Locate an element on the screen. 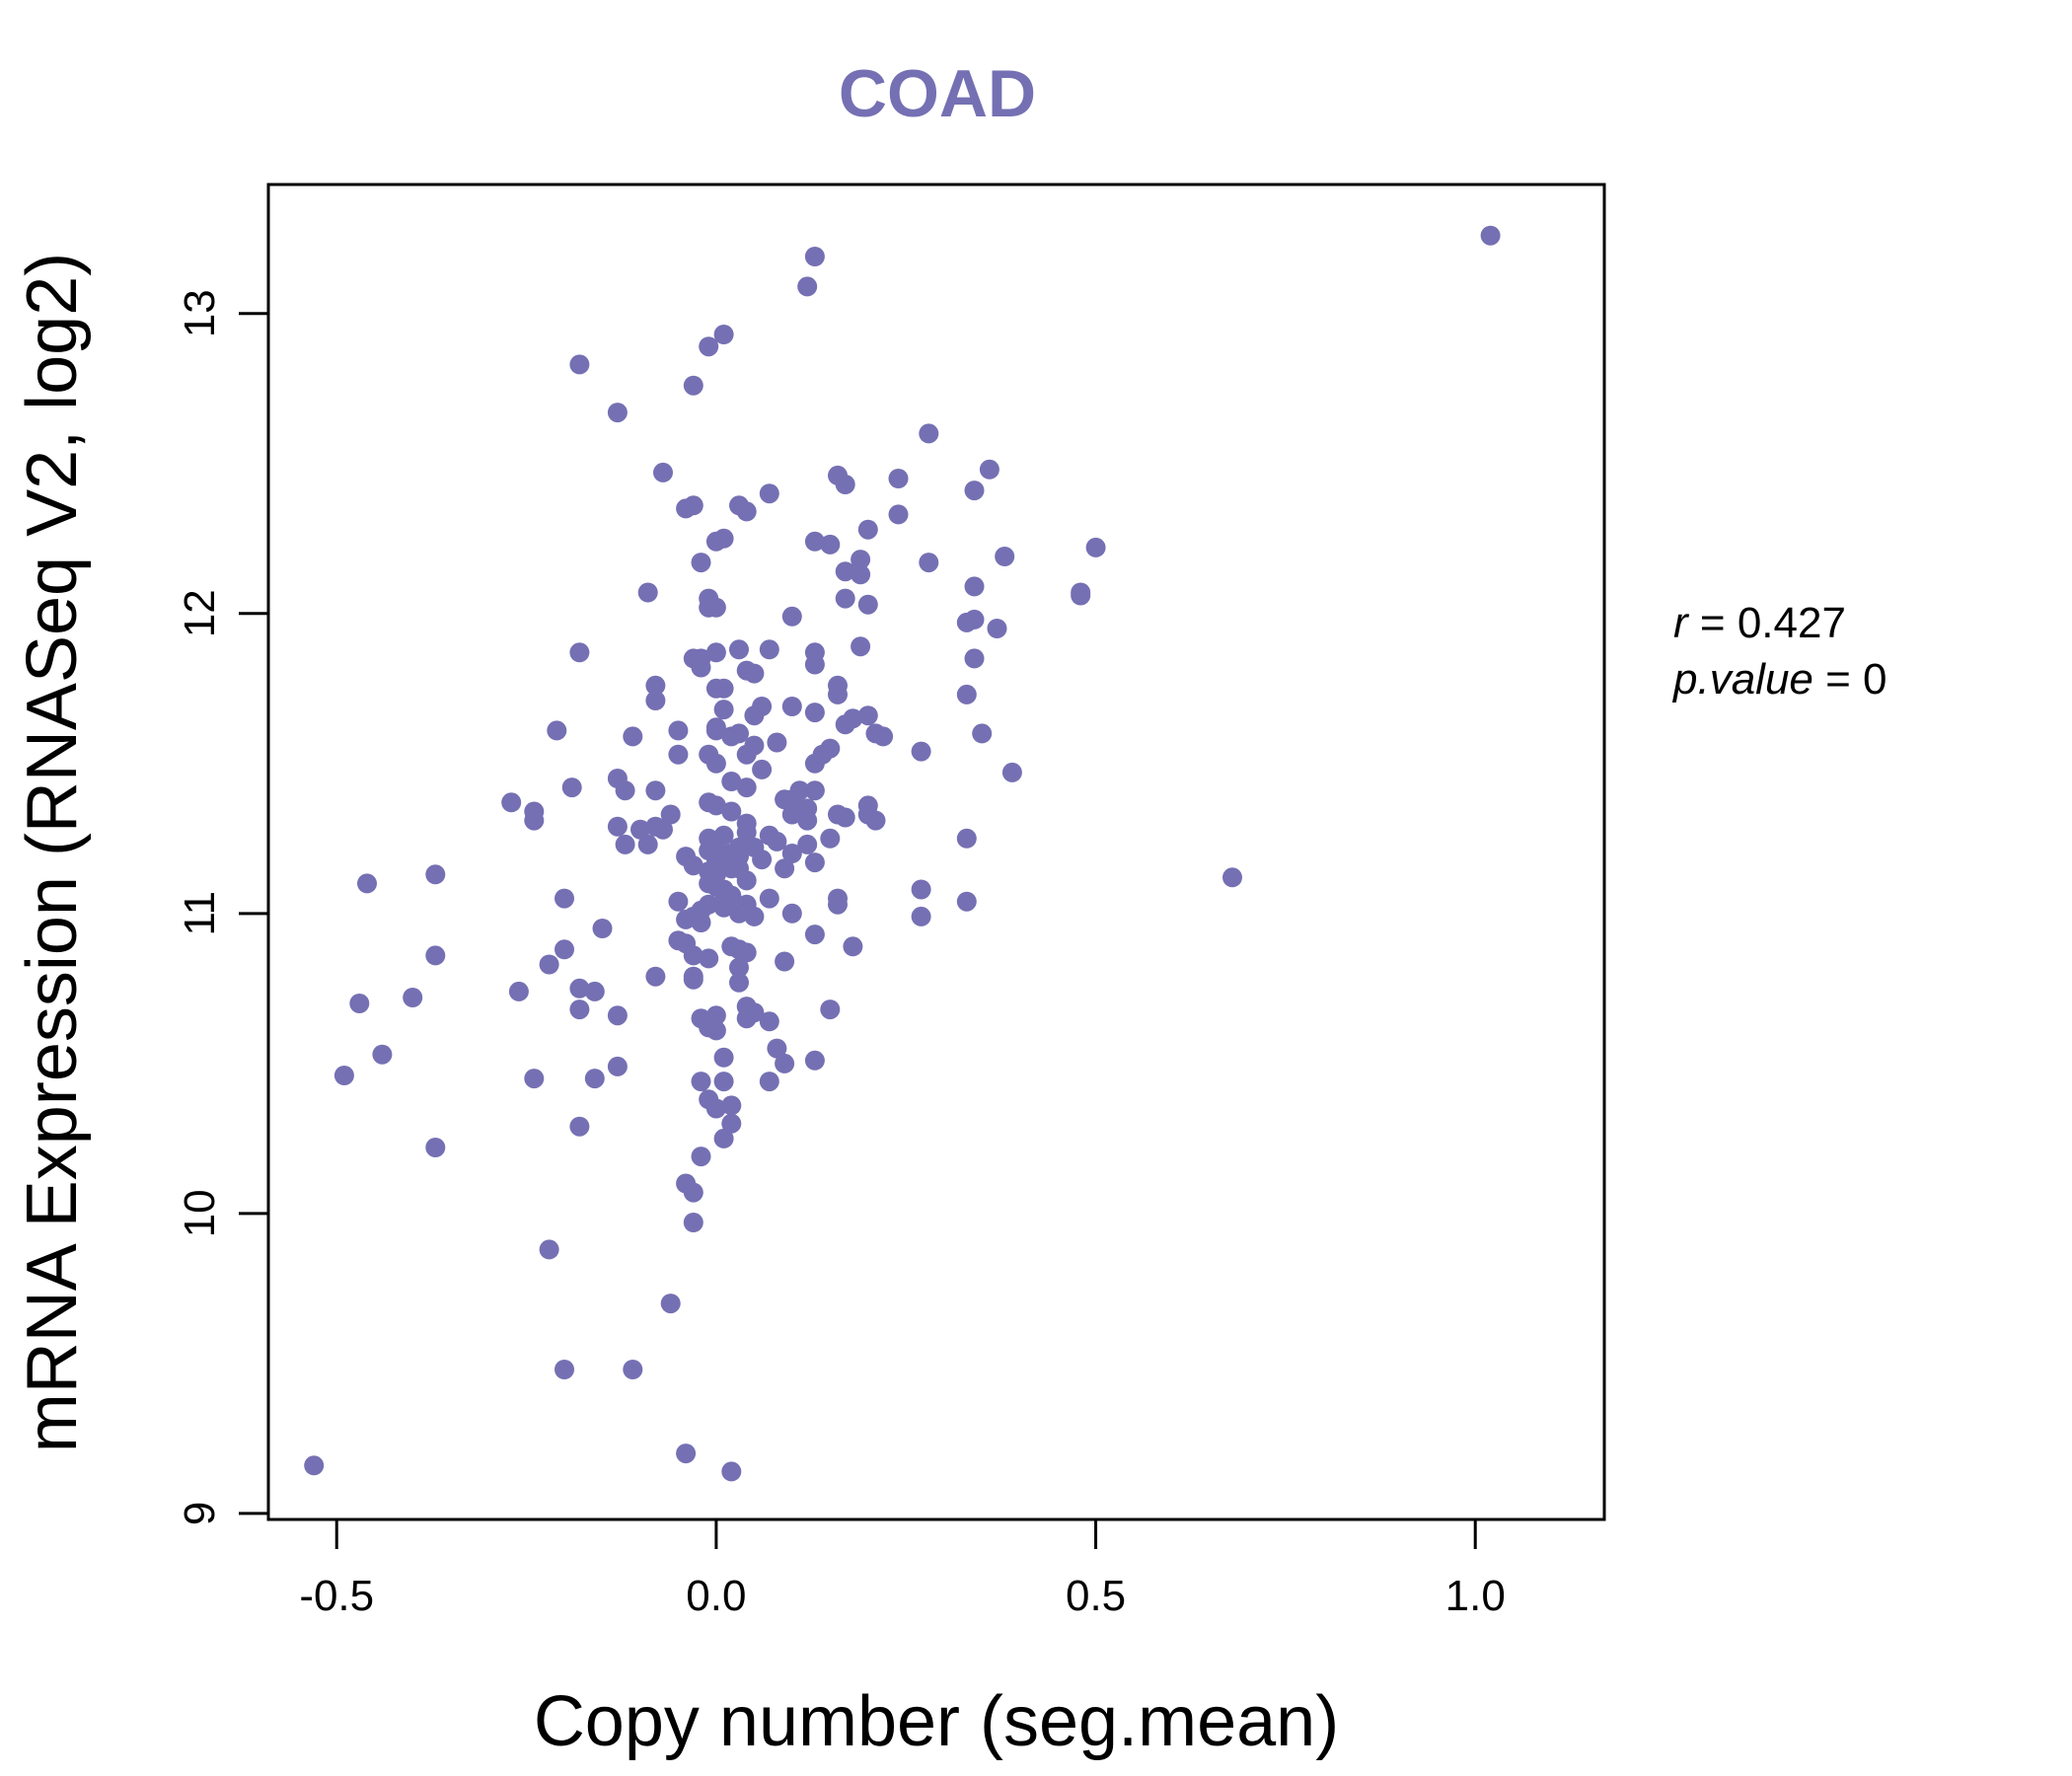  chart-title: COAD is located at coordinates (938, 93).